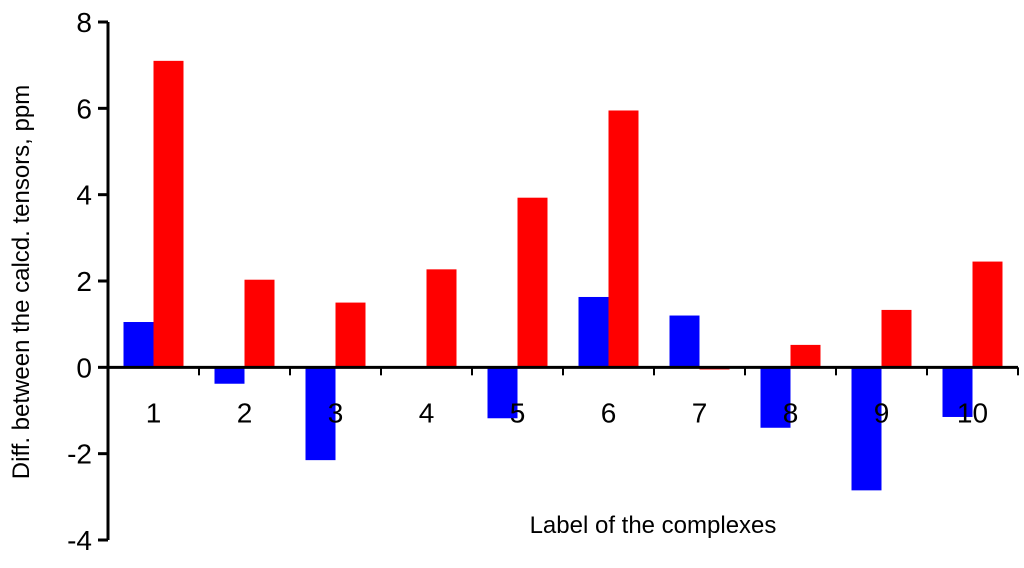  Describe the element at coordinates (518, 412) in the screenshot. I see `x-tick-label: 5` at that location.